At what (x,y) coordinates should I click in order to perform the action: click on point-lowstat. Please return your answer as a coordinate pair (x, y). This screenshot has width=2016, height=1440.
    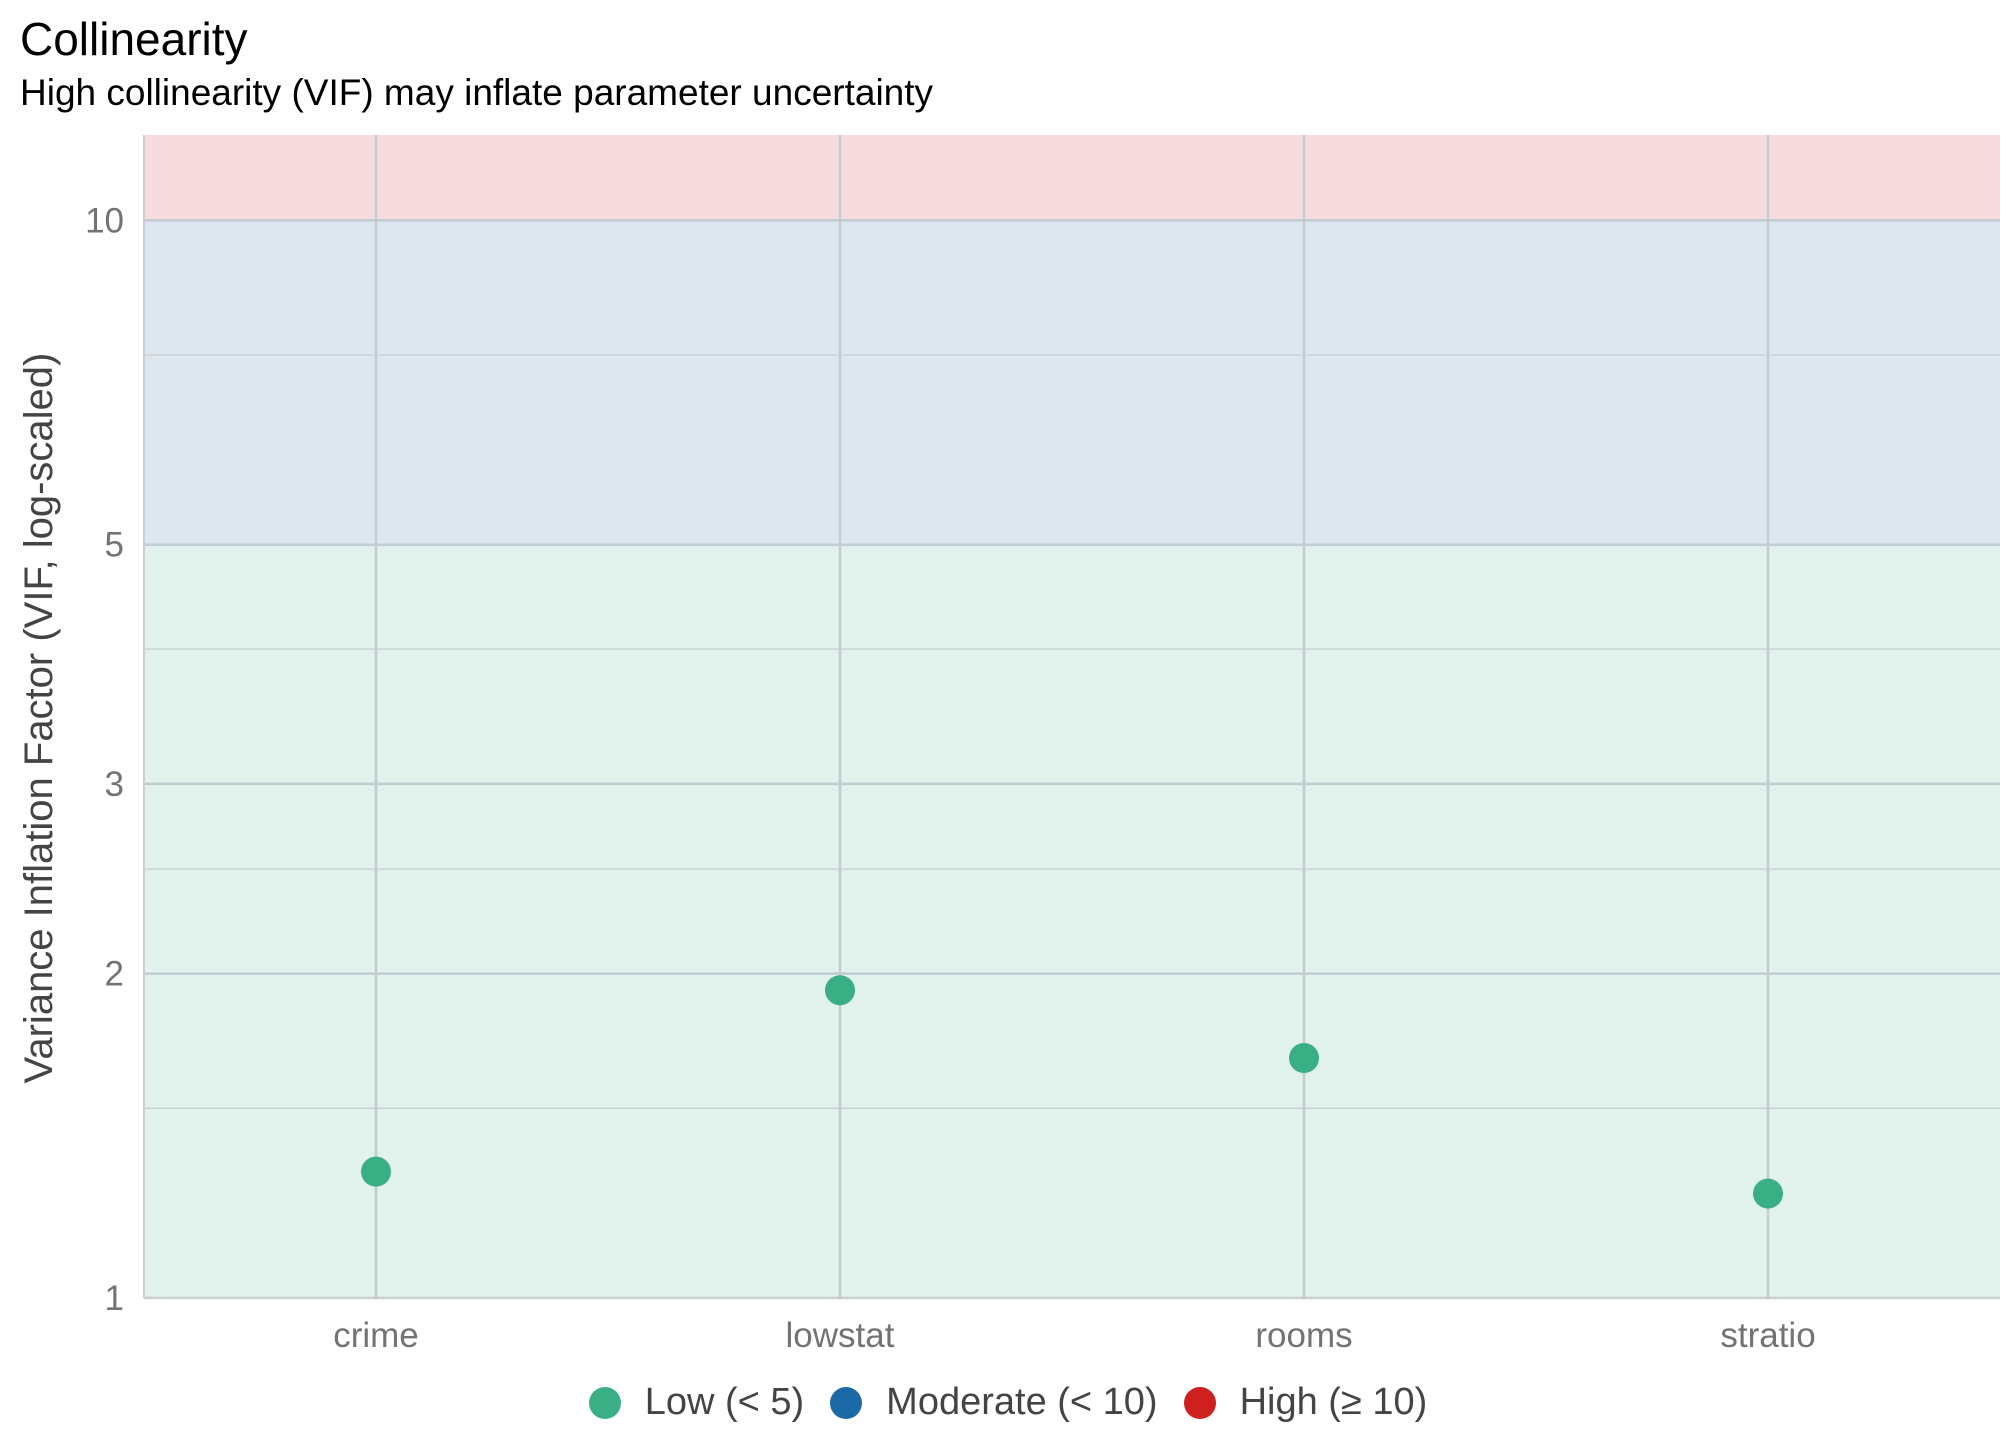
    Looking at the image, I should click on (840, 990).